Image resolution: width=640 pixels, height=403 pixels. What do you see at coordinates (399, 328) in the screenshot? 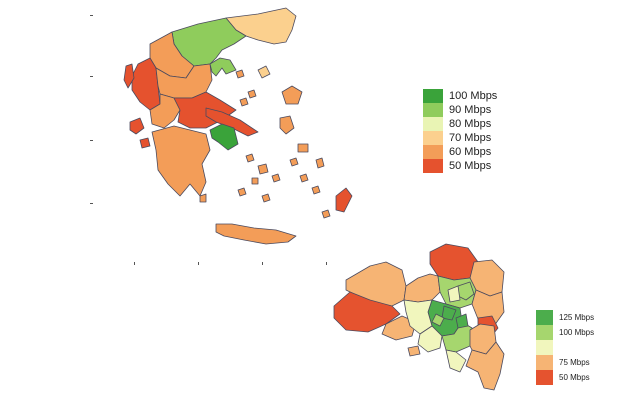
I see `attica-salamis` at bounding box center [399, 328].